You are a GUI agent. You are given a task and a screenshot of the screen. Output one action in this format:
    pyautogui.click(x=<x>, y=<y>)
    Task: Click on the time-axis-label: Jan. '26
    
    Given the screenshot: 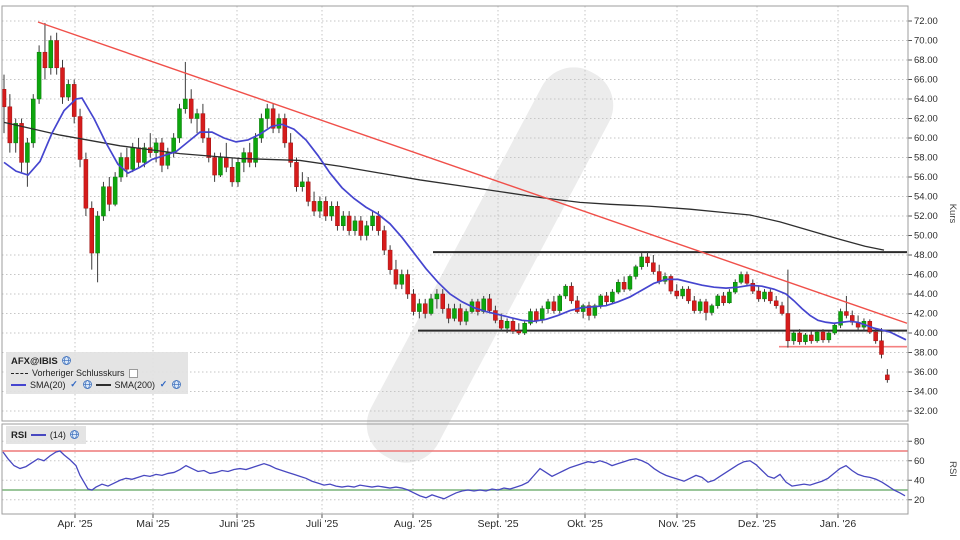 What is the action you would take?
    pyautogui.click(x=838, y=524)
    